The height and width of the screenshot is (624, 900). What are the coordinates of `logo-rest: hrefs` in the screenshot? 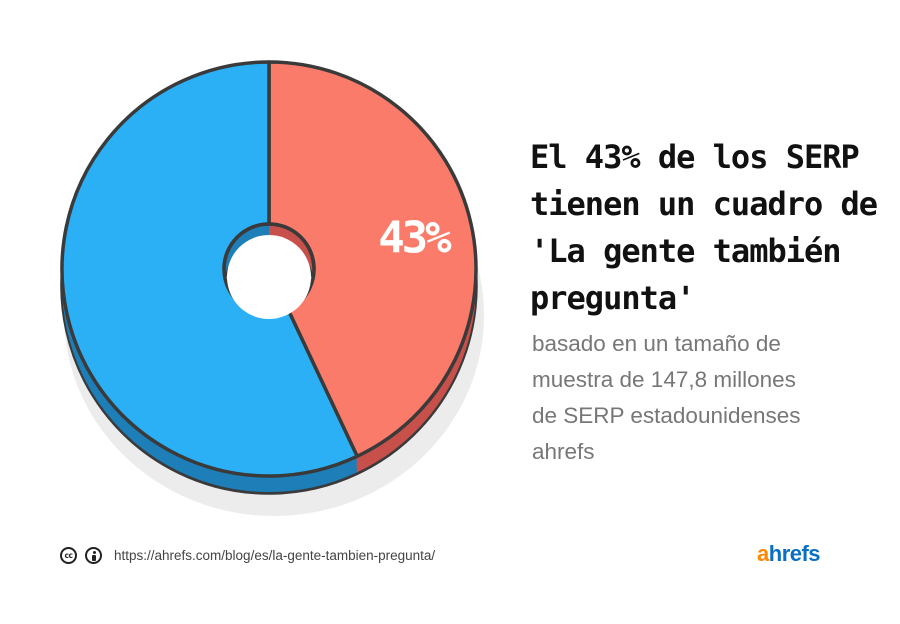 It's located at (794, 553).